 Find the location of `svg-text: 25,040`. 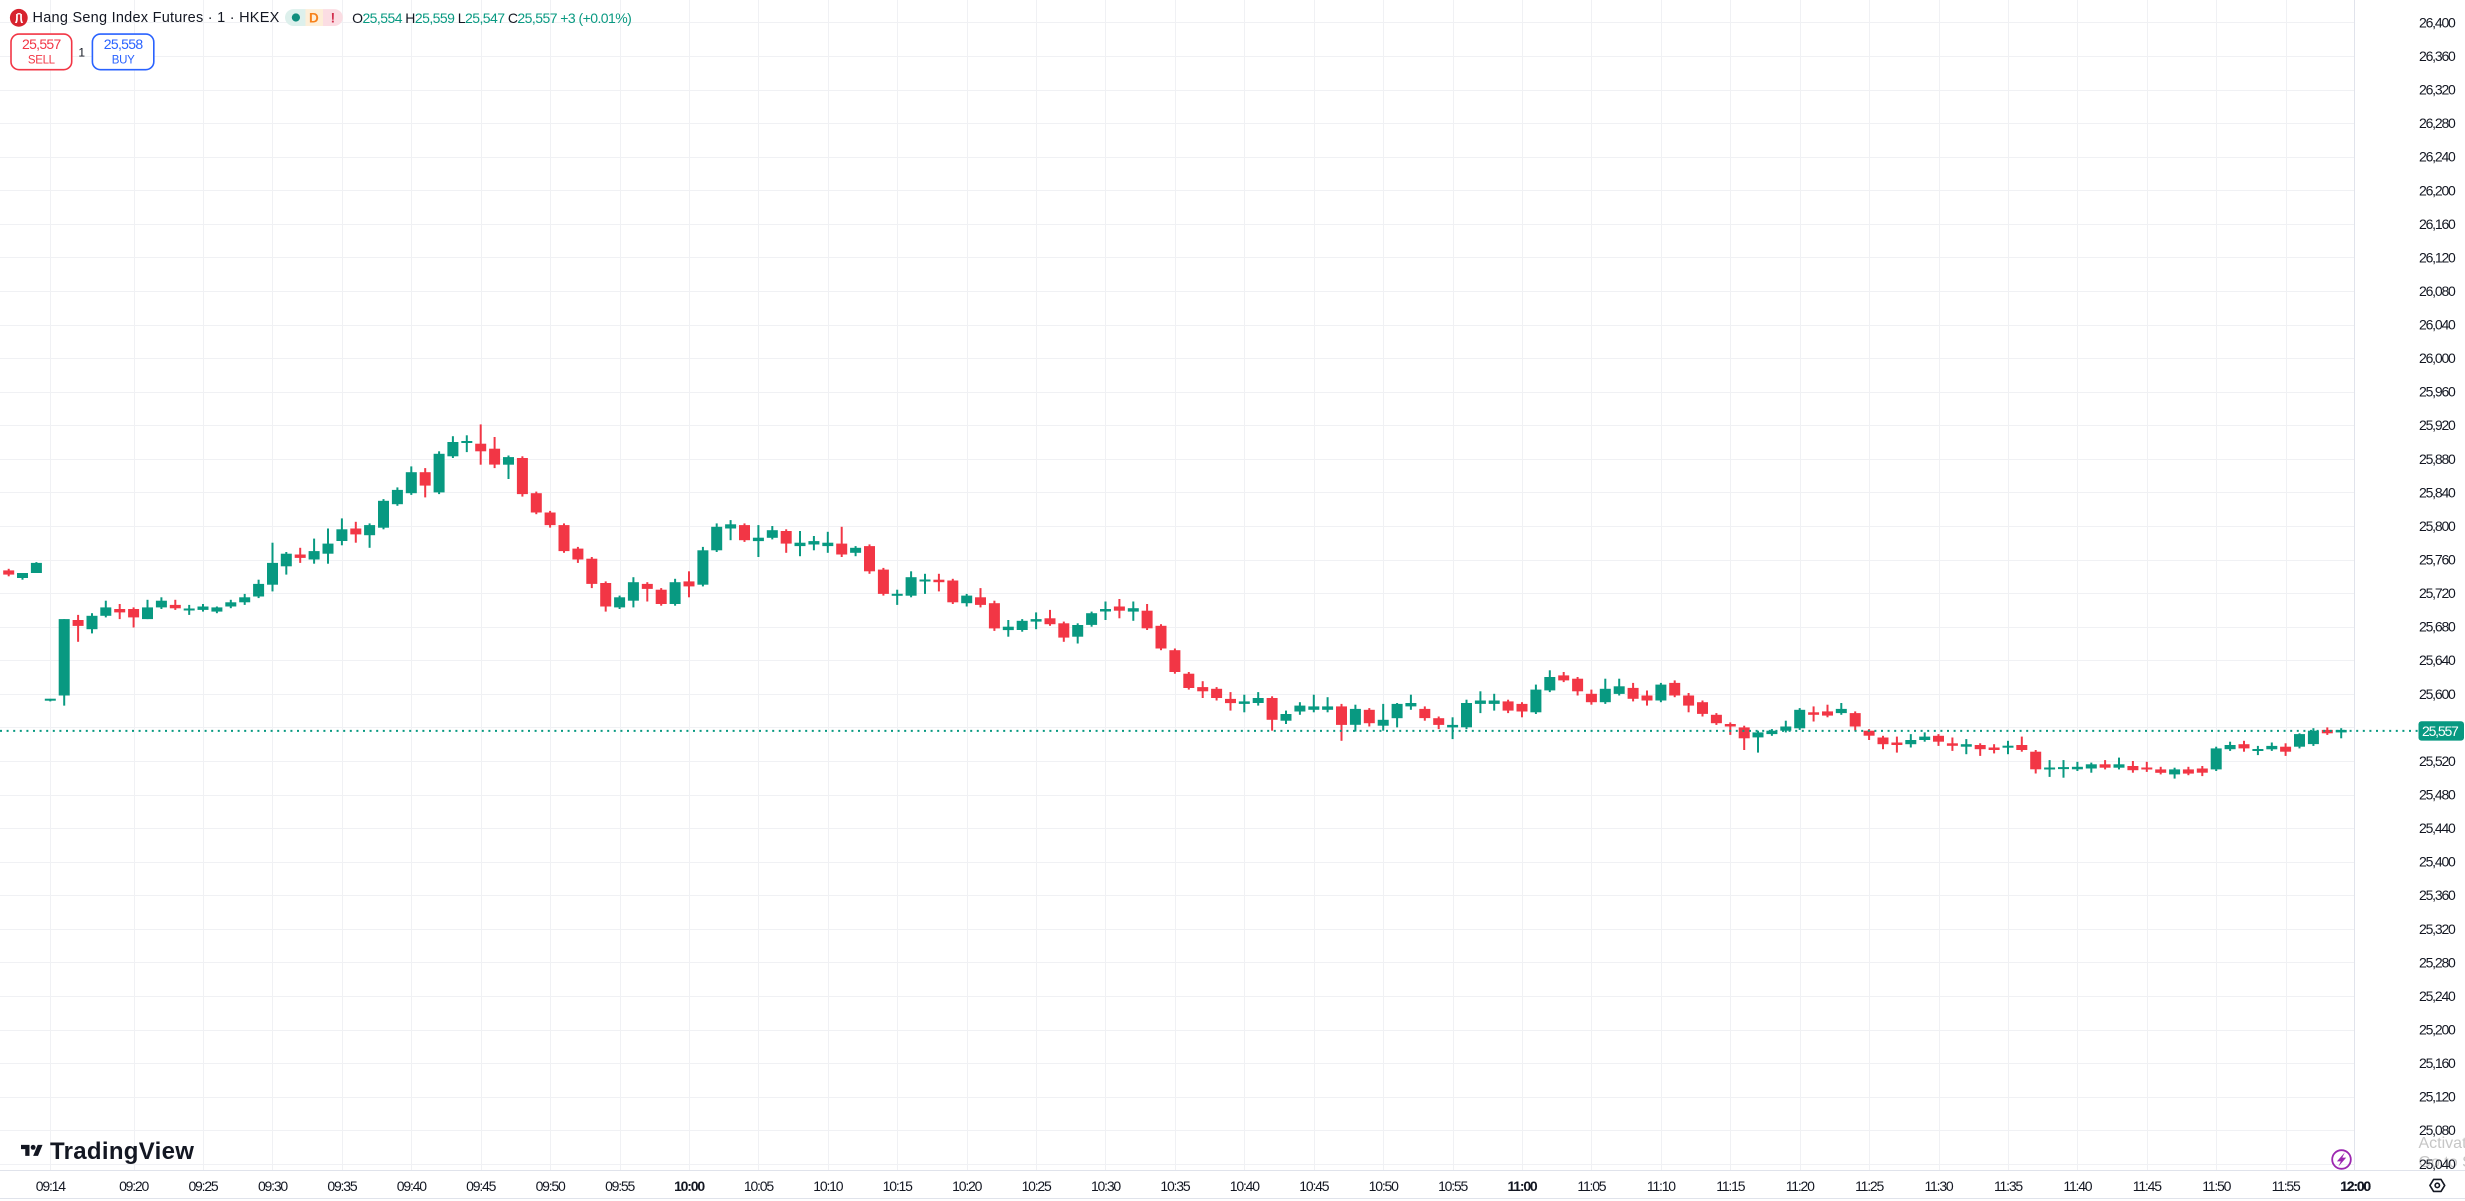

svg-text: 25,040 is located at coordinates (2437, 1164).